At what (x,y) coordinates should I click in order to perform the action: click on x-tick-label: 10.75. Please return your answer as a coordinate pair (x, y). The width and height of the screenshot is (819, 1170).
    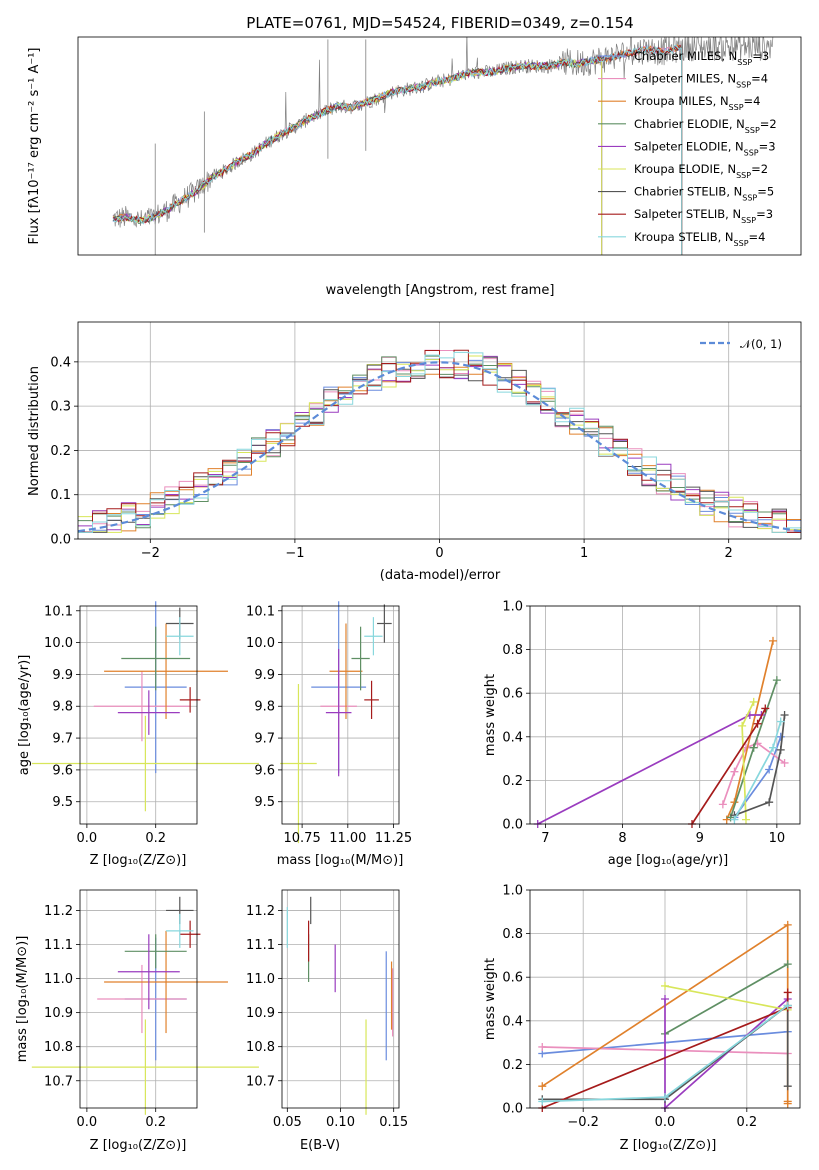
    Looking at the image, I should click on (302, 838).